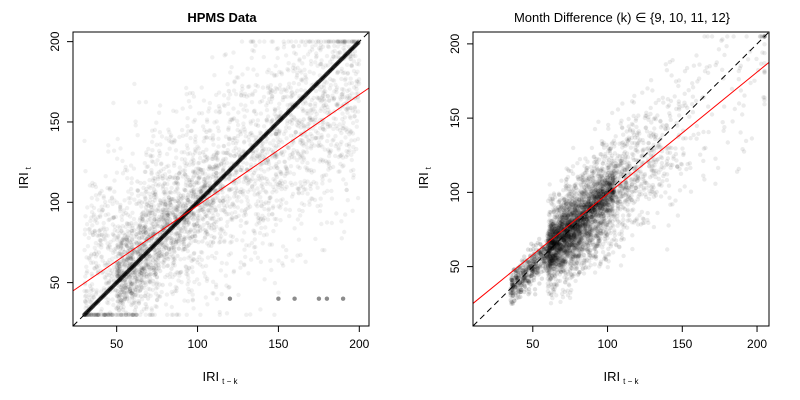 This screenshot has height=400, width=800. What do you see at coordinates (24, 177) in the screenshot?
I see `y-axis-title: IRIt` at bounding box center [24, 177].